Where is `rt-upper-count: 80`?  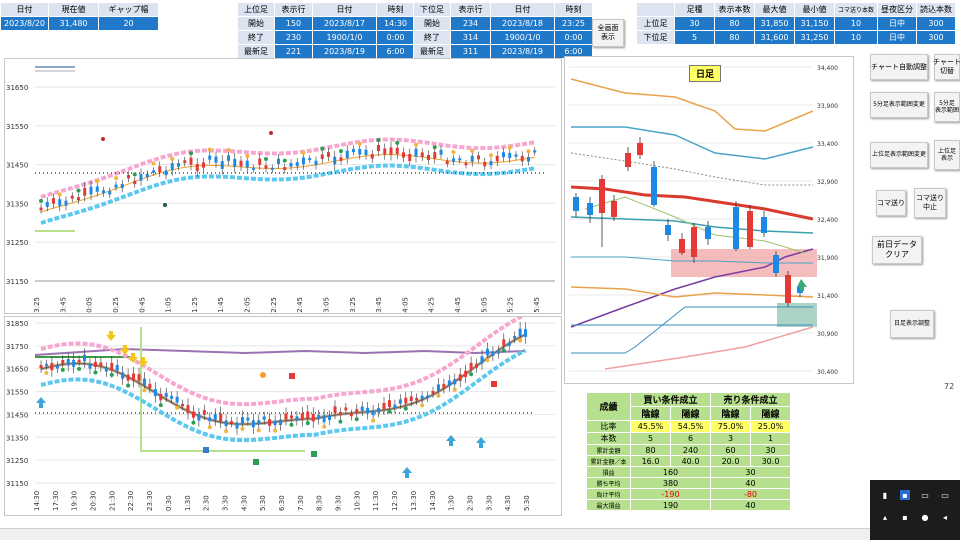 rt-upper-count: 80 is located at coordinates (734, 23).